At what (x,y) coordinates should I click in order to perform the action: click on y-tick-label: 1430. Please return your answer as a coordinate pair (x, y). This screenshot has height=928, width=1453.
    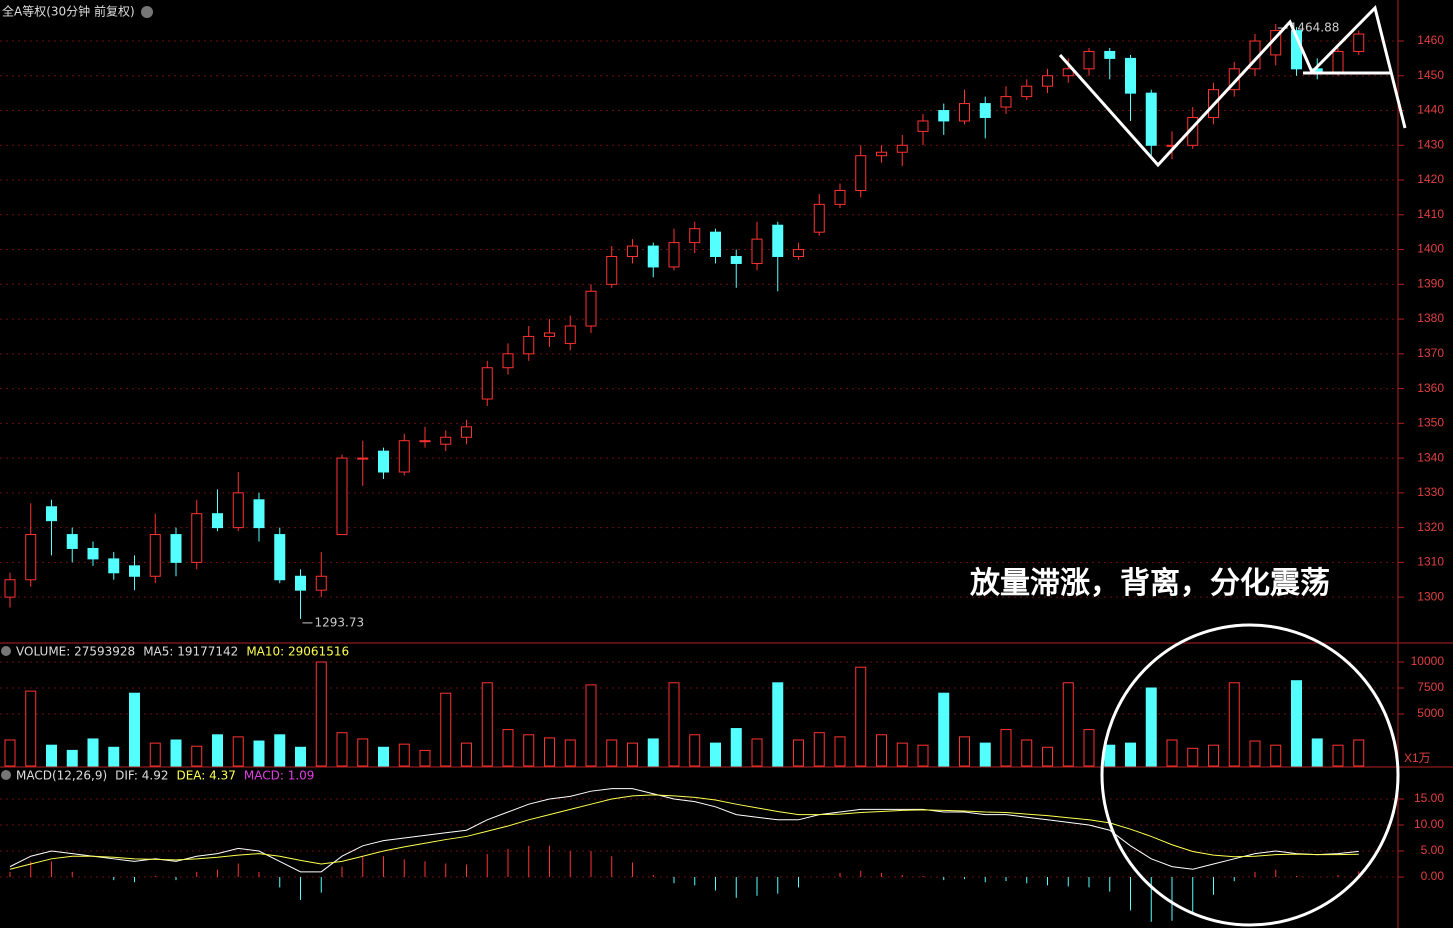
    Looking at the image, I should click on (1430, 144).